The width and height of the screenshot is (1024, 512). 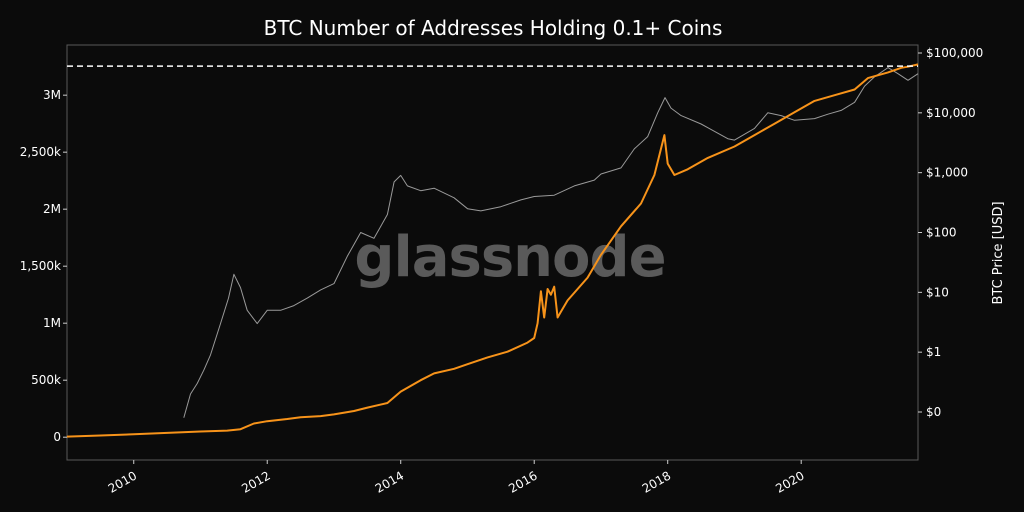 I want to click on left-axis: 0 500k 1M 1,500k 2M 2,500k 3M, so click(x=43, y=266).